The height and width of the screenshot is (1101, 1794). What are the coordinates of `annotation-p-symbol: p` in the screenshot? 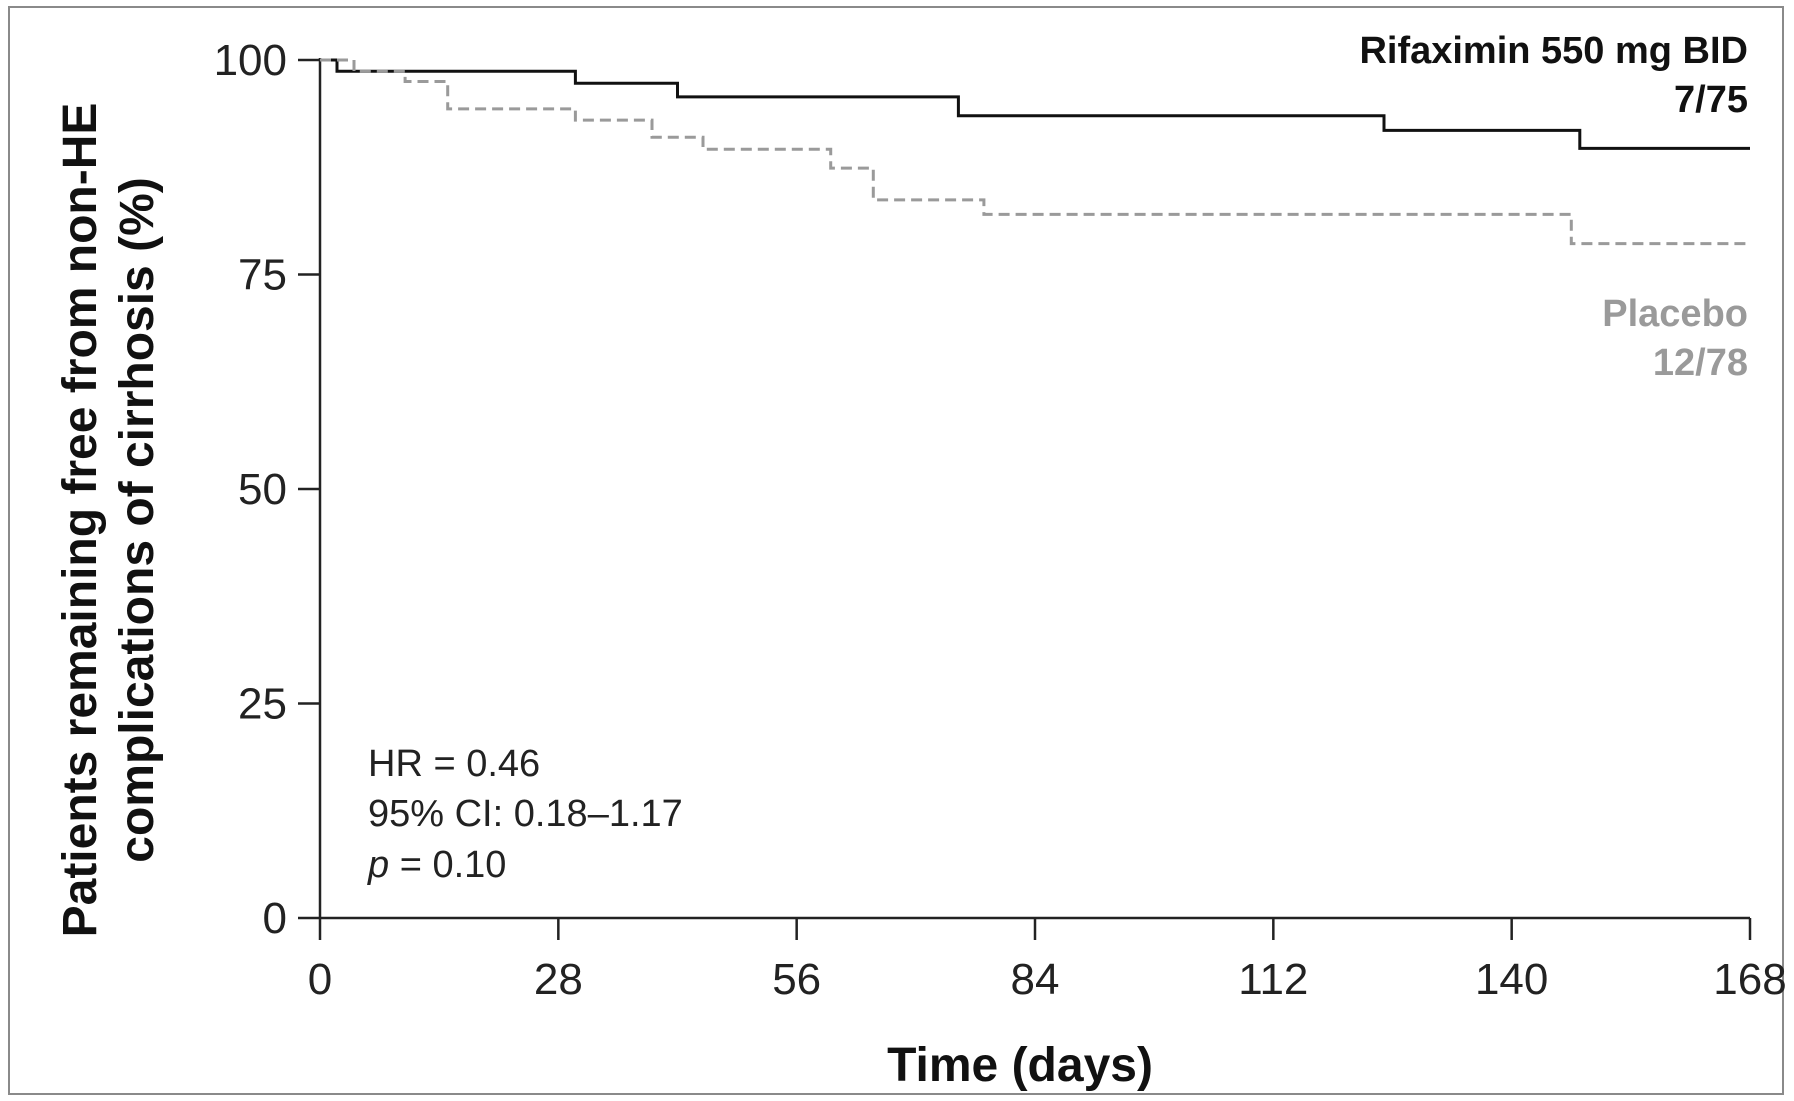 It's located at (378, 865).